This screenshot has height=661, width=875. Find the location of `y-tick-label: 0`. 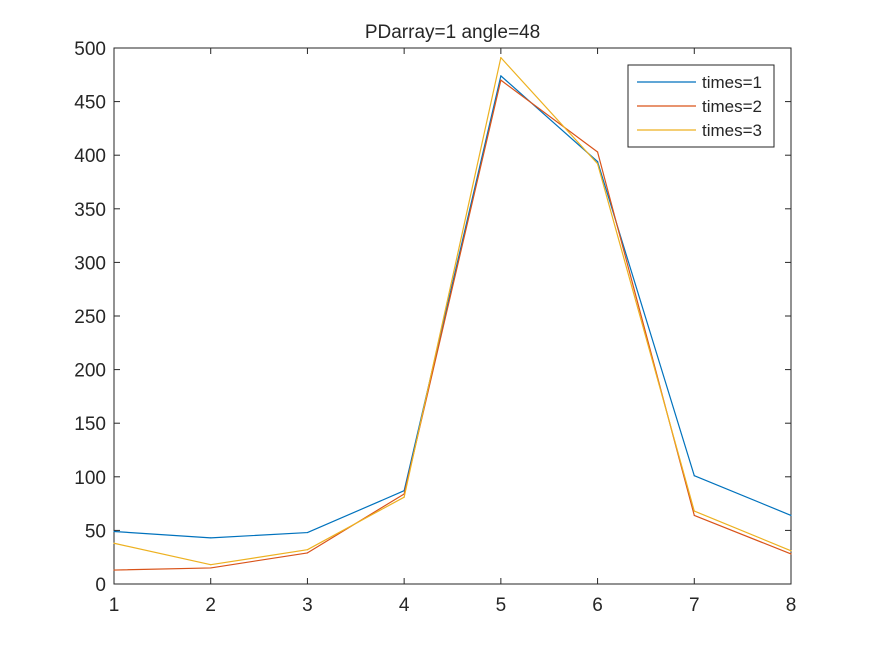

y-tick-label: 0 is located at coordinates (100, 585).